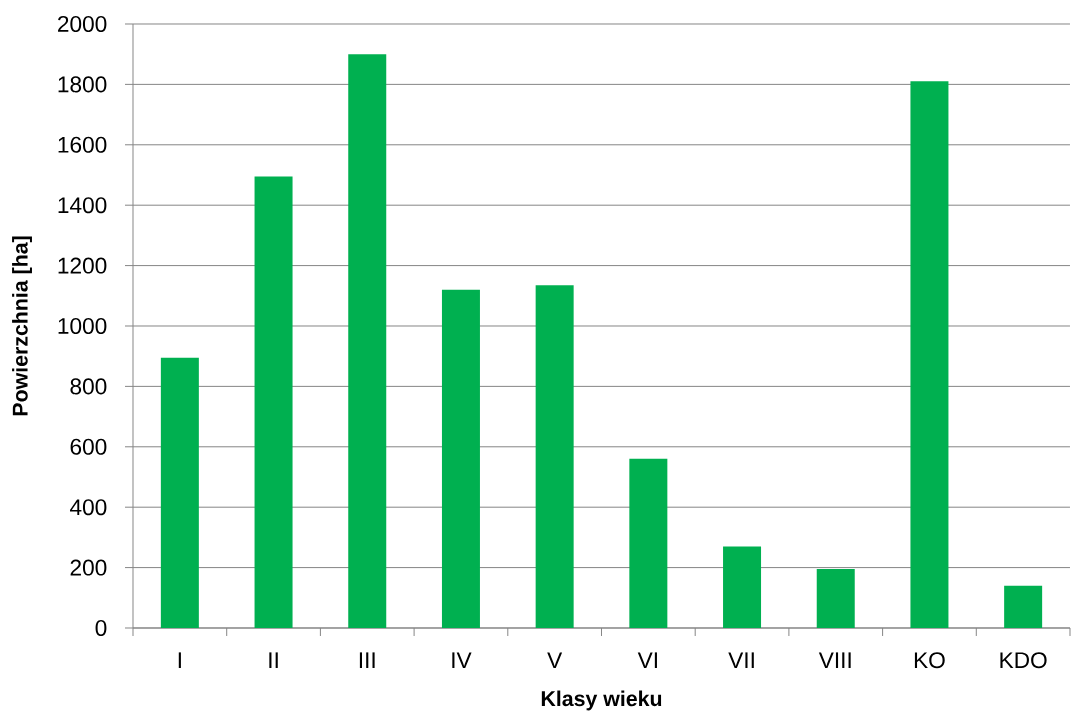  What do you see at coordinates (22, 326) in the screenshot?
I see `y-axis-title: Powierzchnia [ha]` at bounding box center [22, 326].